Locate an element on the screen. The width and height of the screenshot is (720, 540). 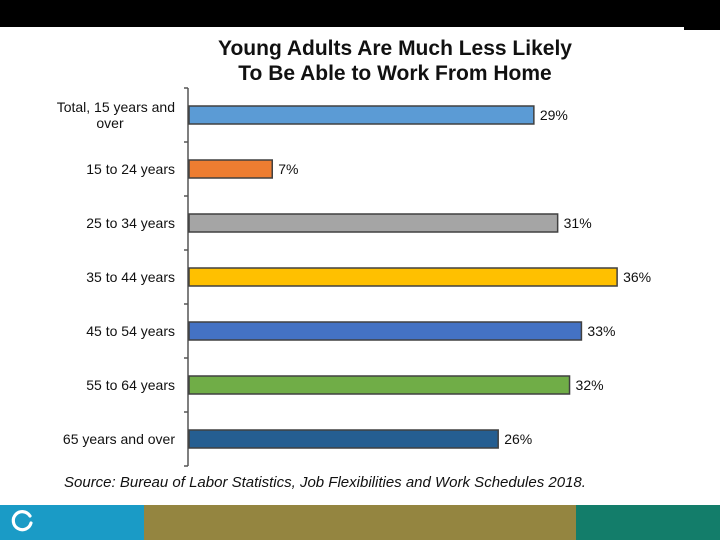
footer-segment-olive is located at coordinates (360, 522).